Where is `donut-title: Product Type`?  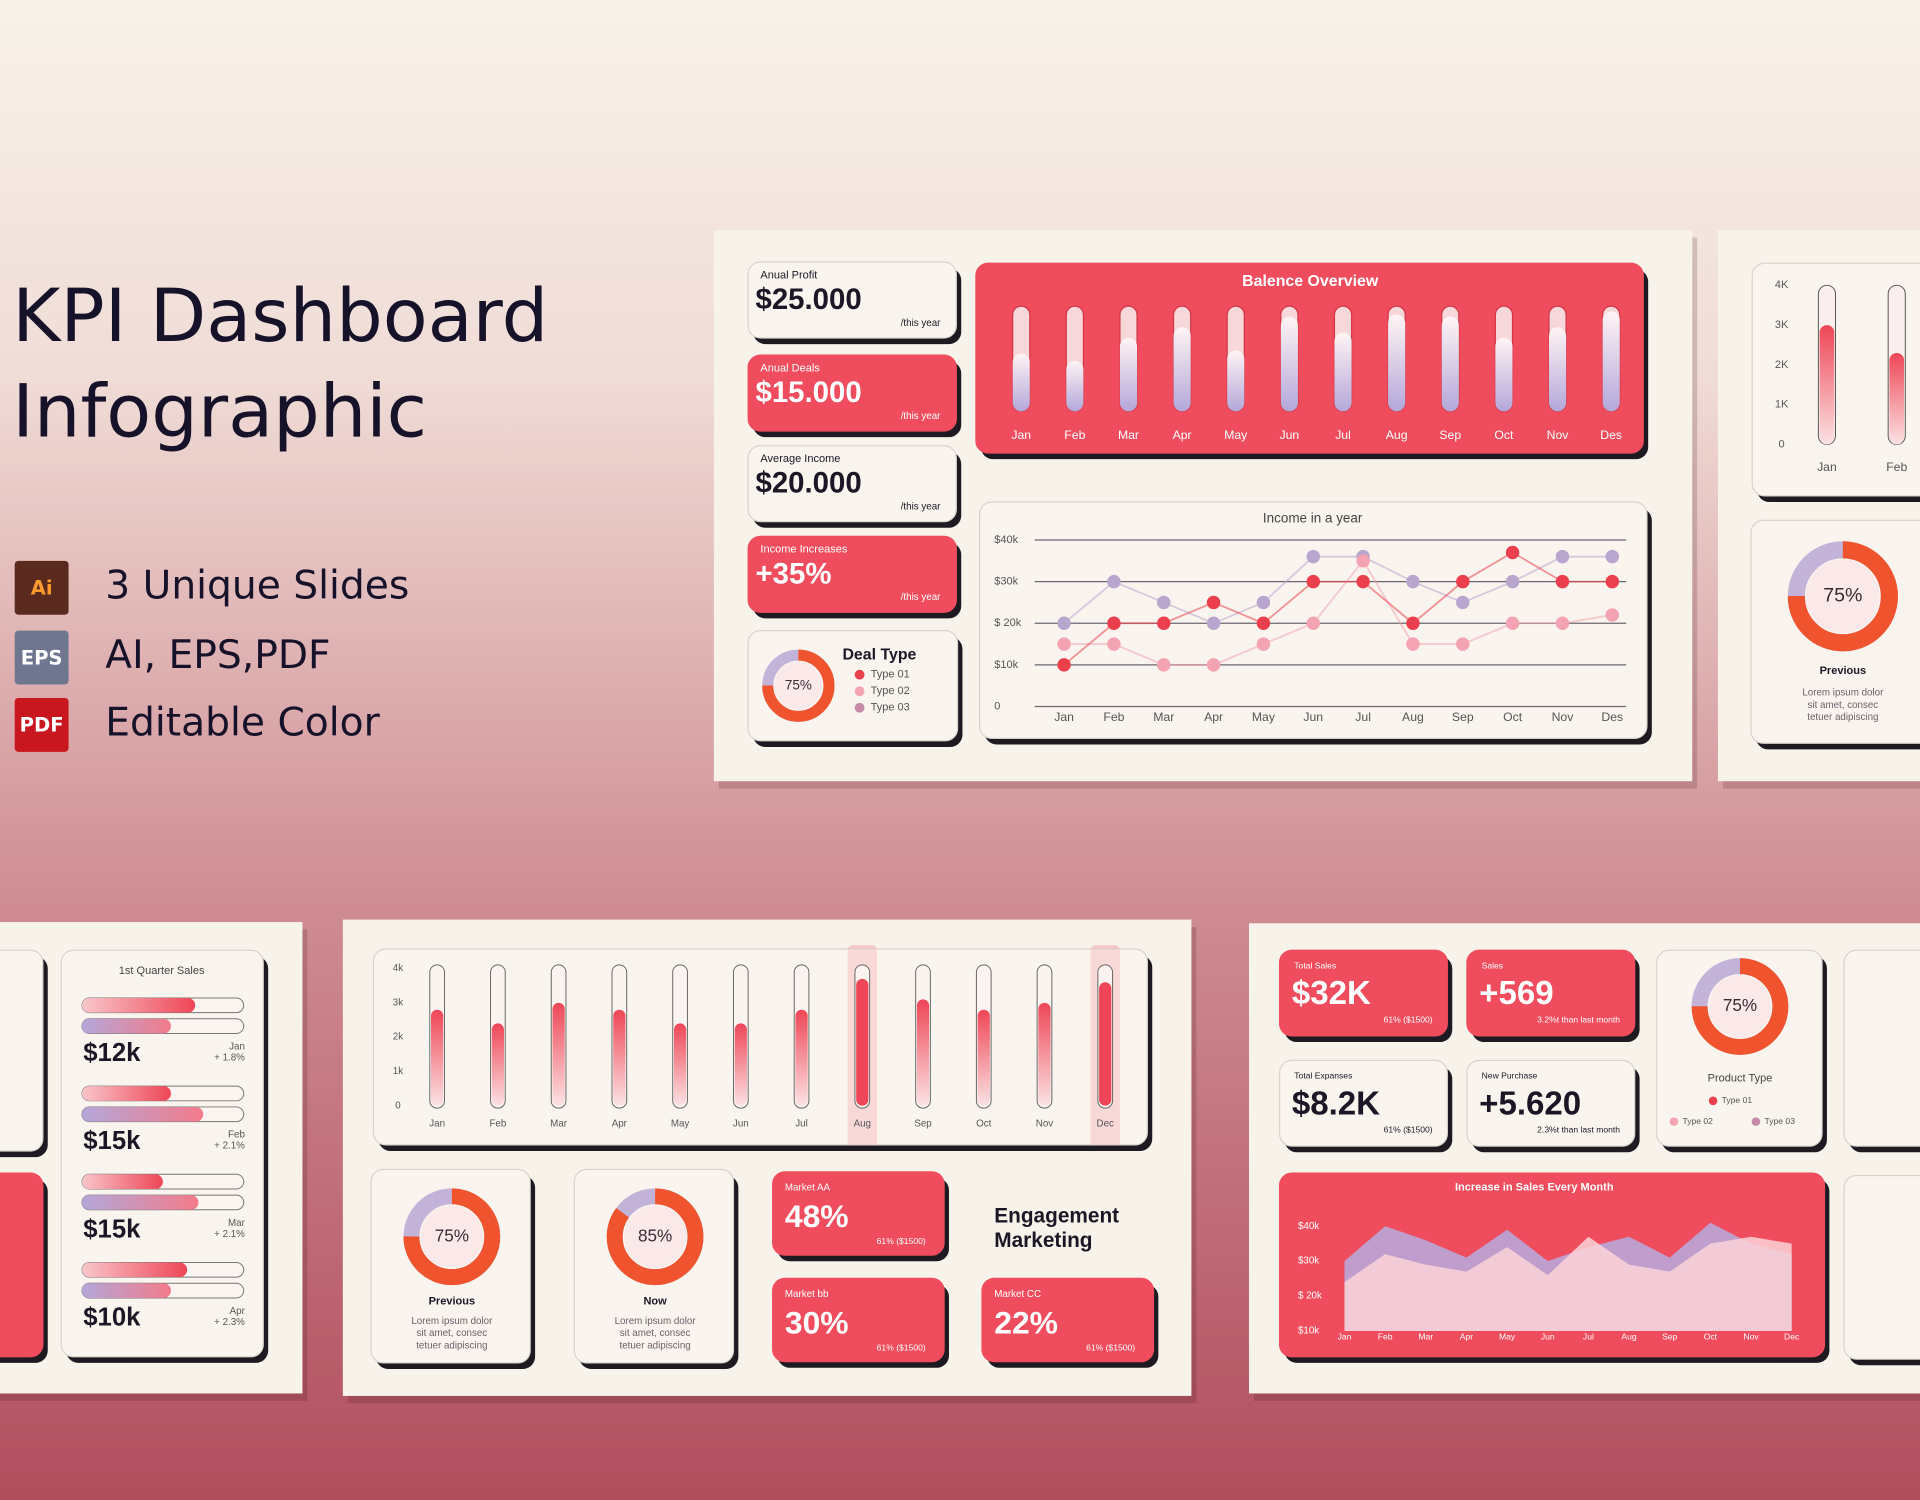
donut-title: Product Type is located at coordinates (1740, 1079).